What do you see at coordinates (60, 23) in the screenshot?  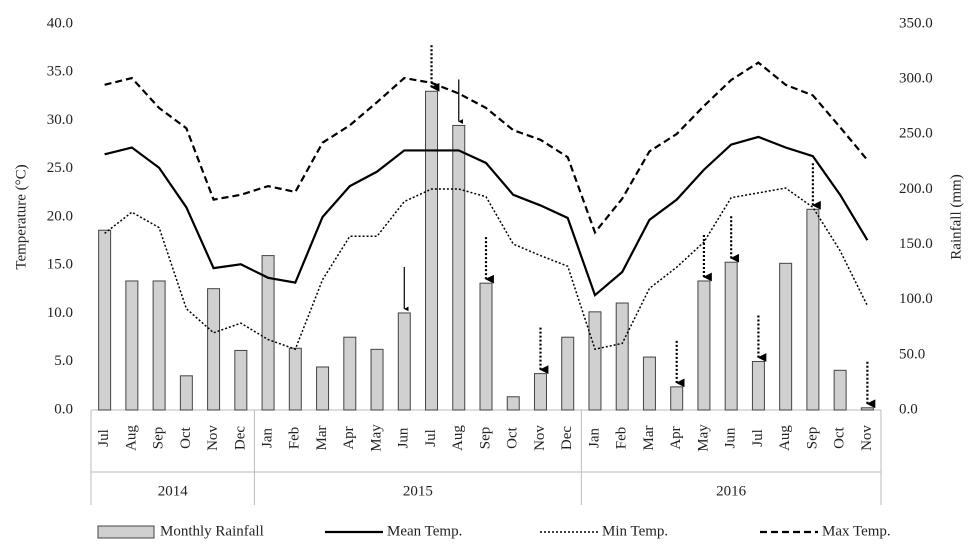 I see `y-tick-label: 40.0` at bounding box center [60, 23].